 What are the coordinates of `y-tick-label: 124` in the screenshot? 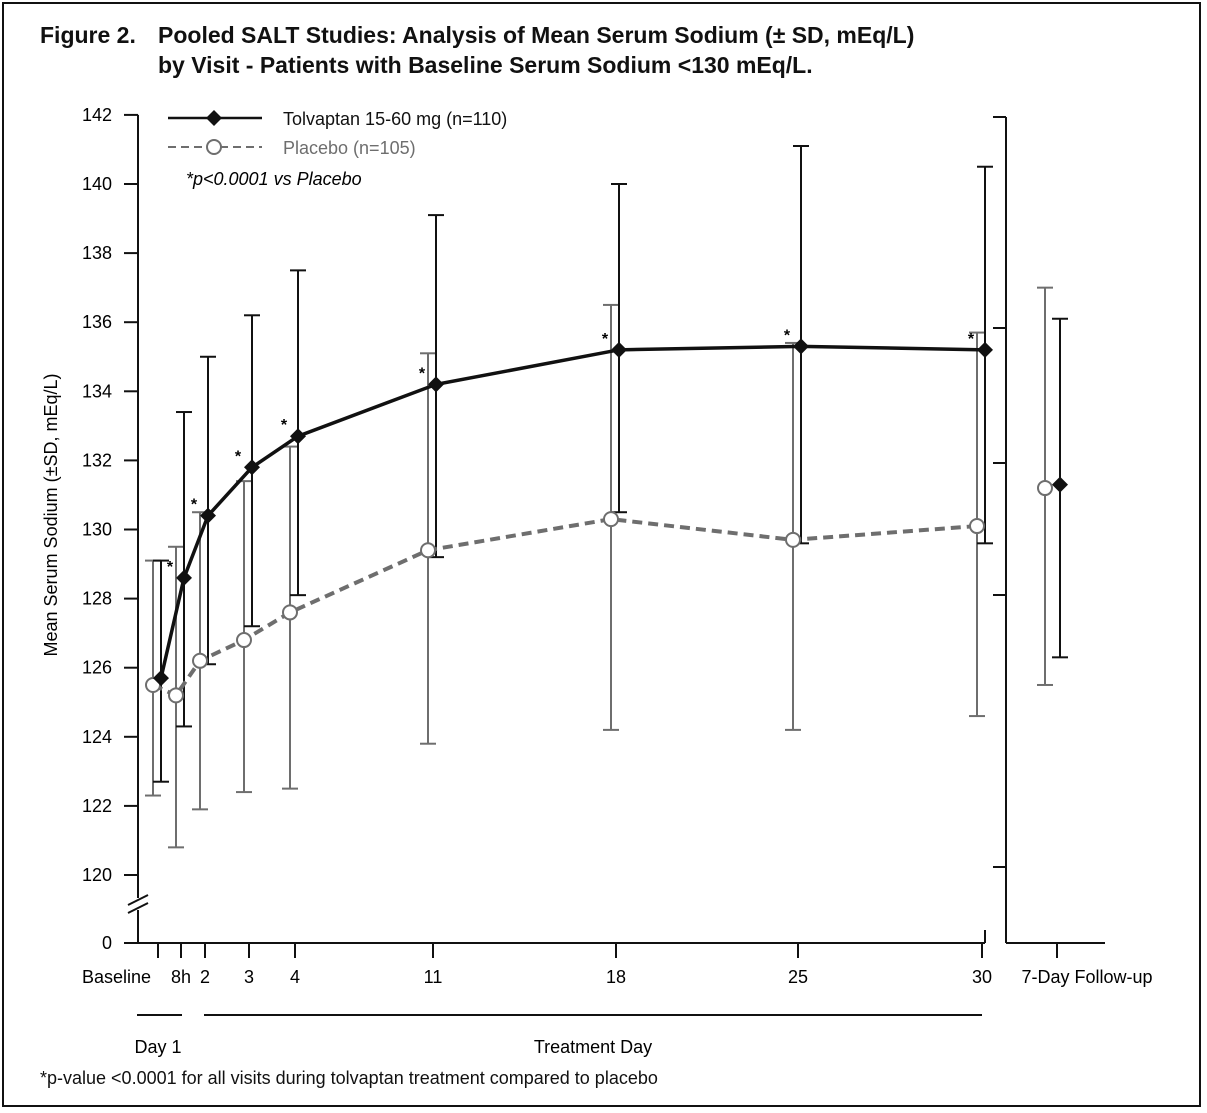 It's located at (97, 737).